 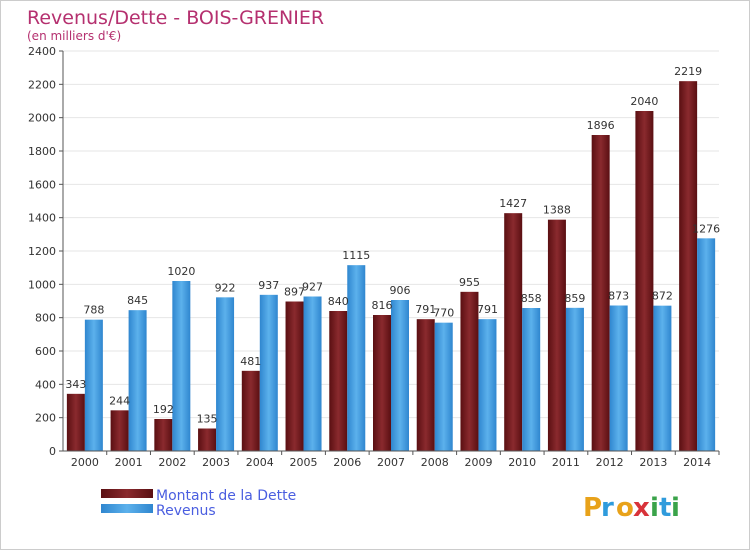 I want to click on chart-subtitle: (en milliers d'€), so click(x=74, y=36).